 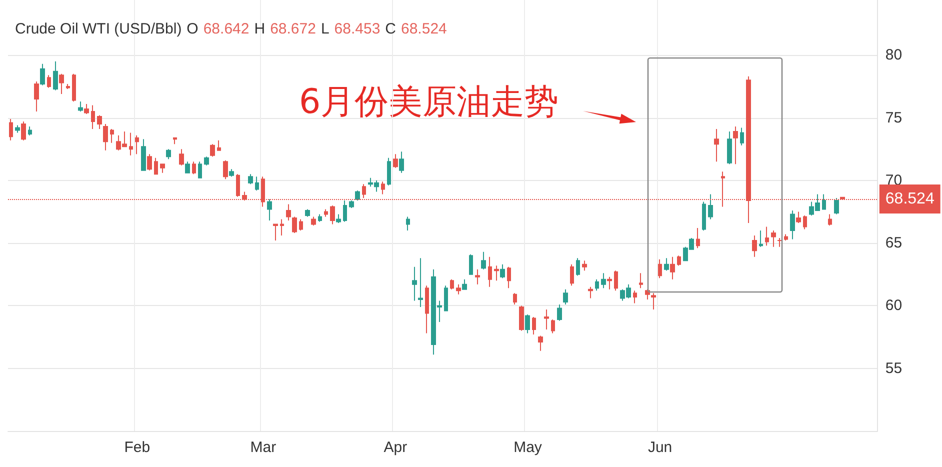 I want to click on y-tick-label: 70, so click(x=893, y=180).